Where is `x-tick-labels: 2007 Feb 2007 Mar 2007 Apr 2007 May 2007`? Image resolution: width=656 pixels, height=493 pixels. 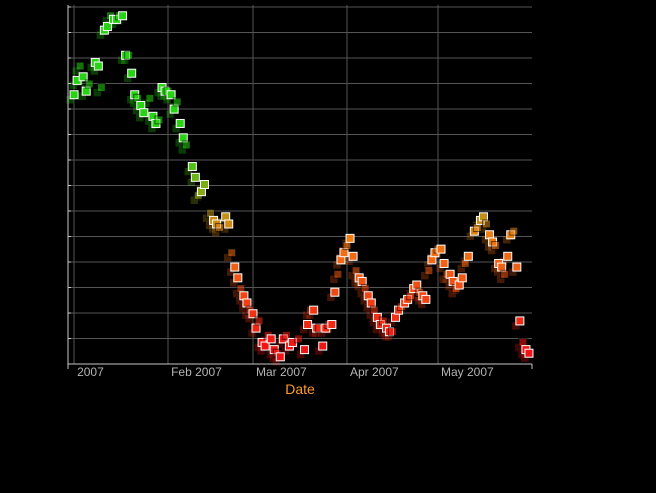 x-tick-labels: 2007 Feb 2007 Mar 2007 Apr 2007 May 2007 is located at coordinates (285, 372).